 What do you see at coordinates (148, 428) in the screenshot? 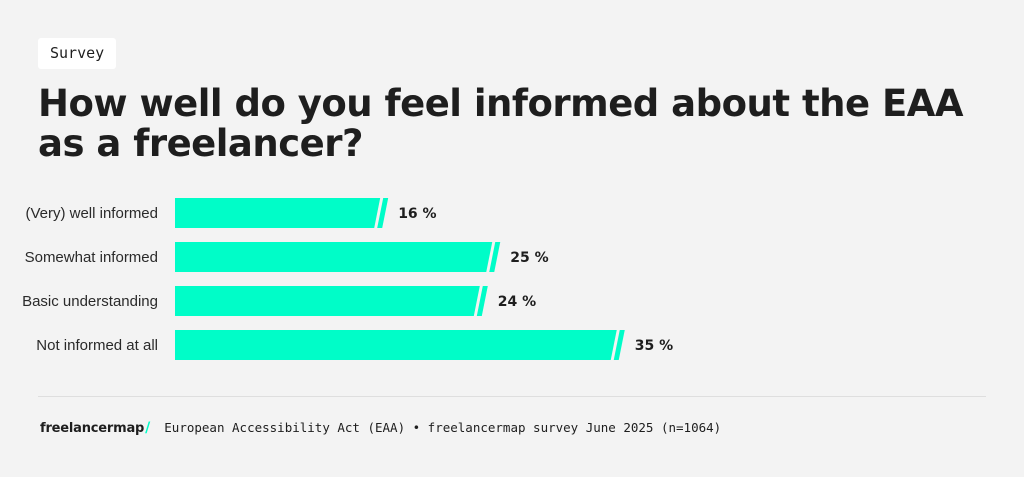
I see `brand-slash-mark: /` at bounding box center [148, 428].